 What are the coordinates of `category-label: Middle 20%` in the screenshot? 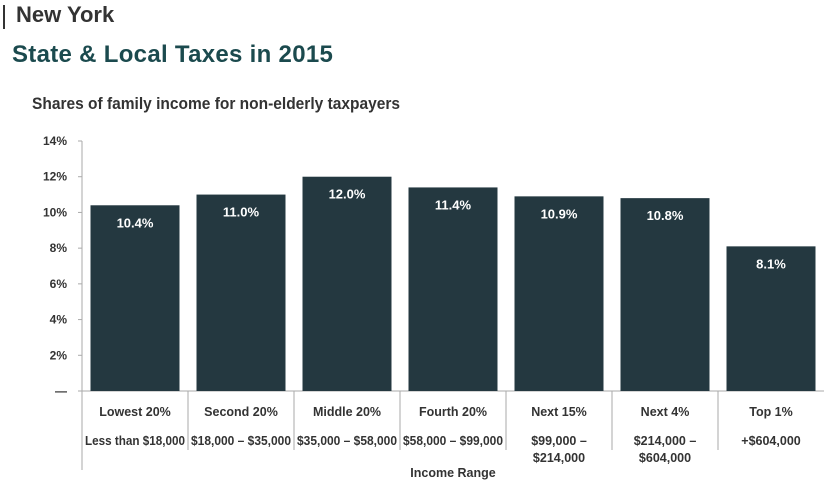 It's located at (347, 412).